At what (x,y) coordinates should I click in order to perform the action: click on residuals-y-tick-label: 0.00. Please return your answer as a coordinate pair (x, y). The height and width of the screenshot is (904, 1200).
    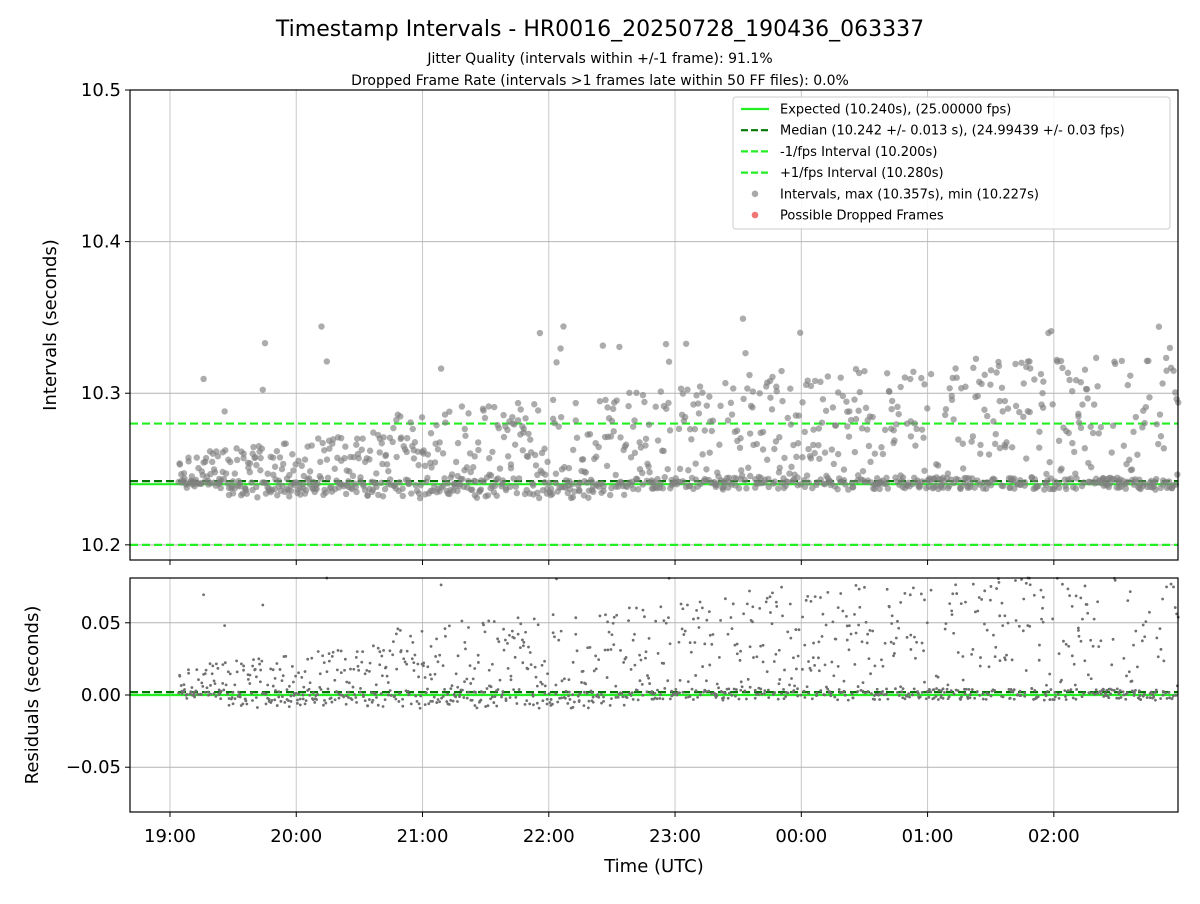
    Looking at the image, I should click on (101, 695).